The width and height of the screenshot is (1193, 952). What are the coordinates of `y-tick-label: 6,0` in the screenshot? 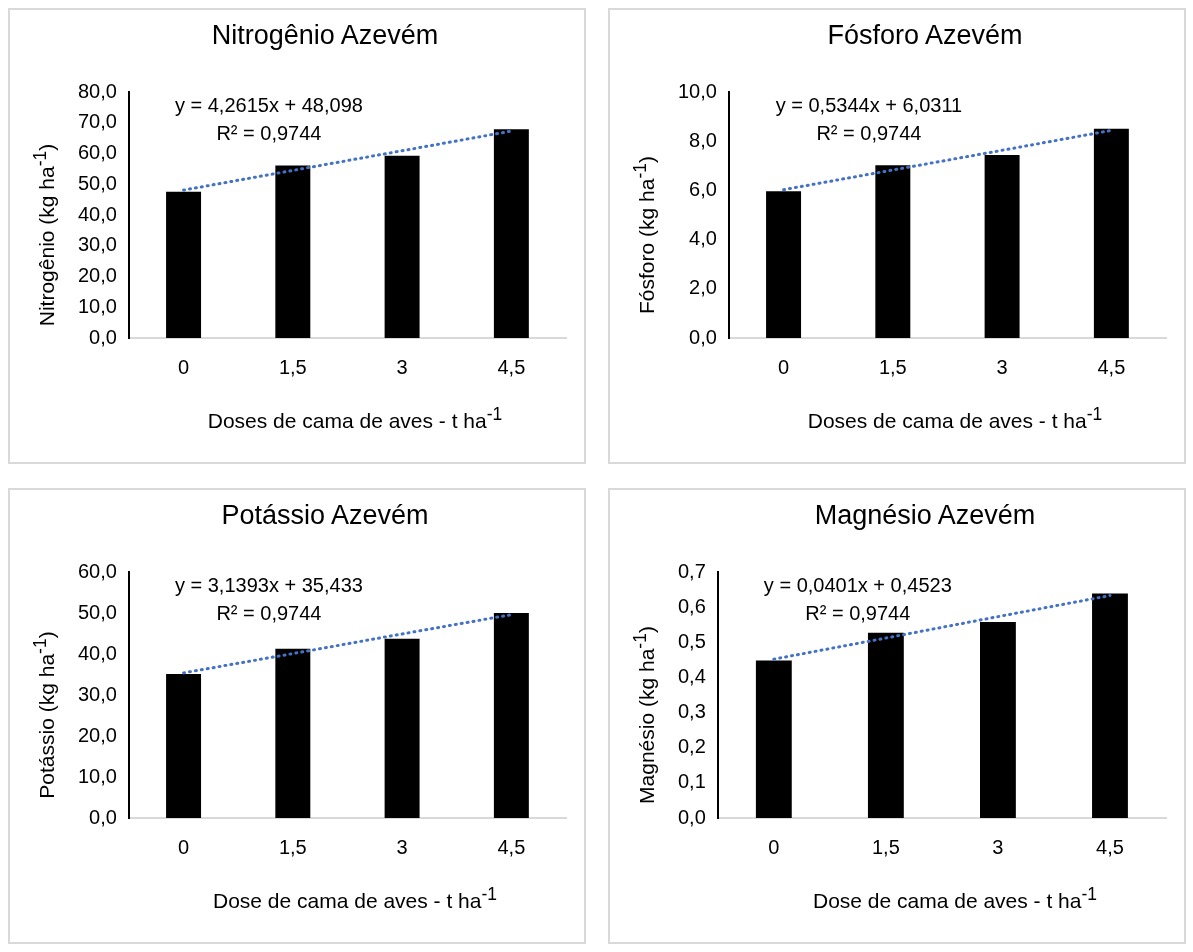 It's located at (703, 188).